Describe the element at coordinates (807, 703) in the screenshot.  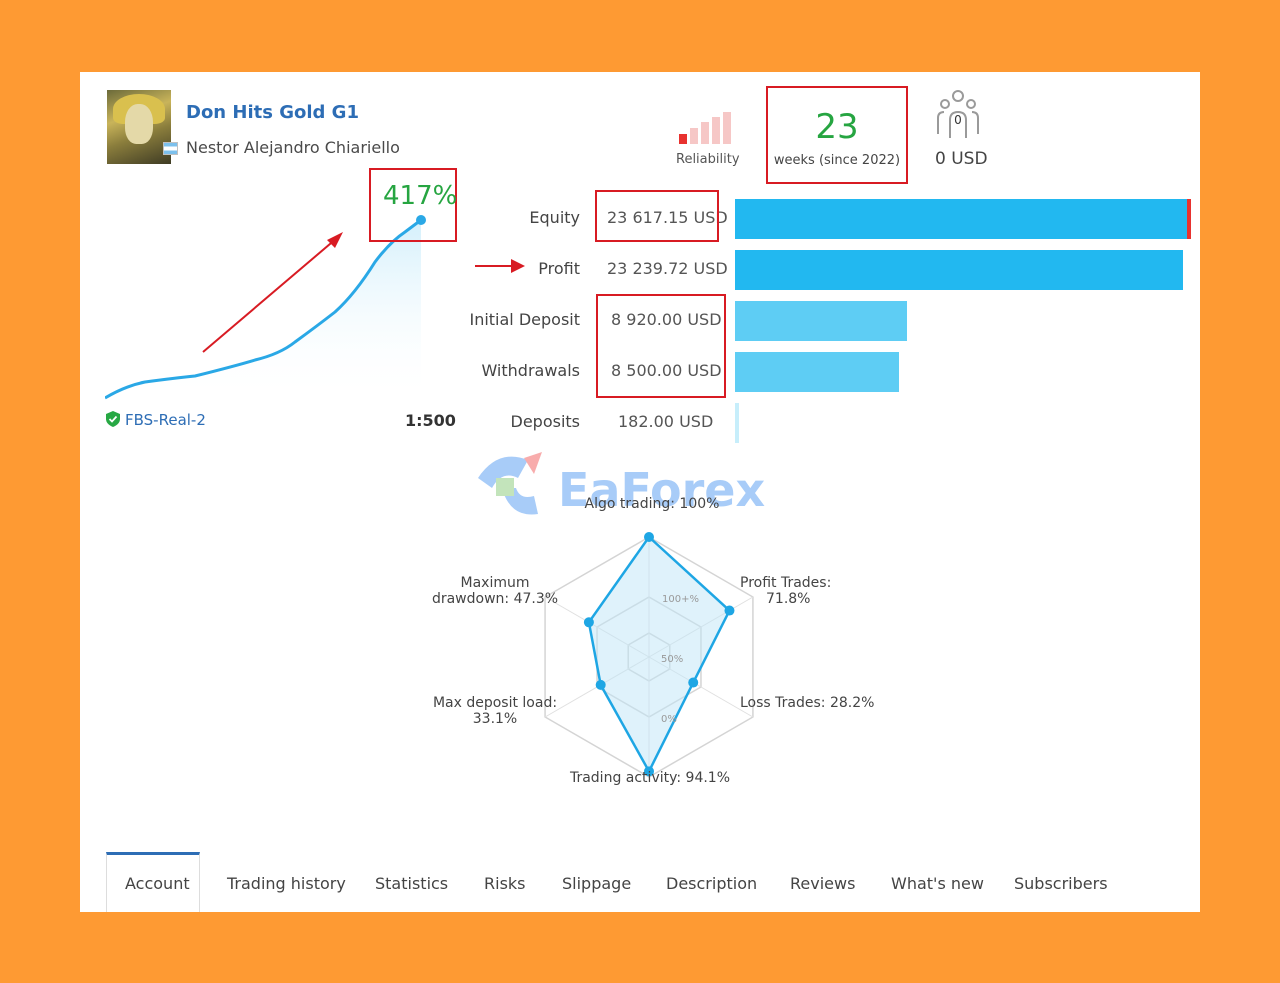
I see `radar-label-loss: Loss Trades: 28.2%` at that location.